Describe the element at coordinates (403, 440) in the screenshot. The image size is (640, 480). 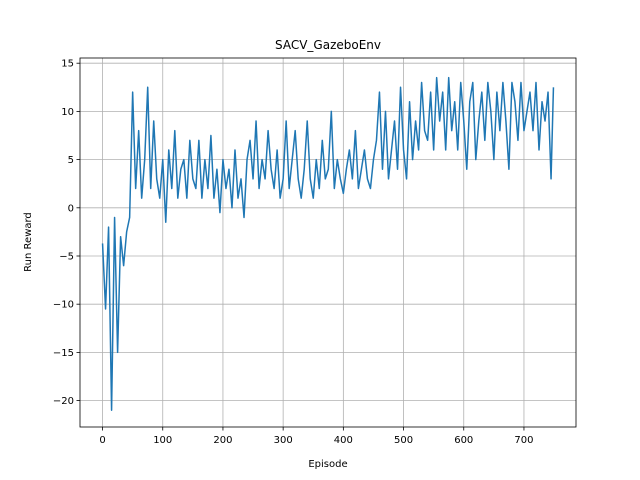
I see `x-tick-label: 500` at that location.